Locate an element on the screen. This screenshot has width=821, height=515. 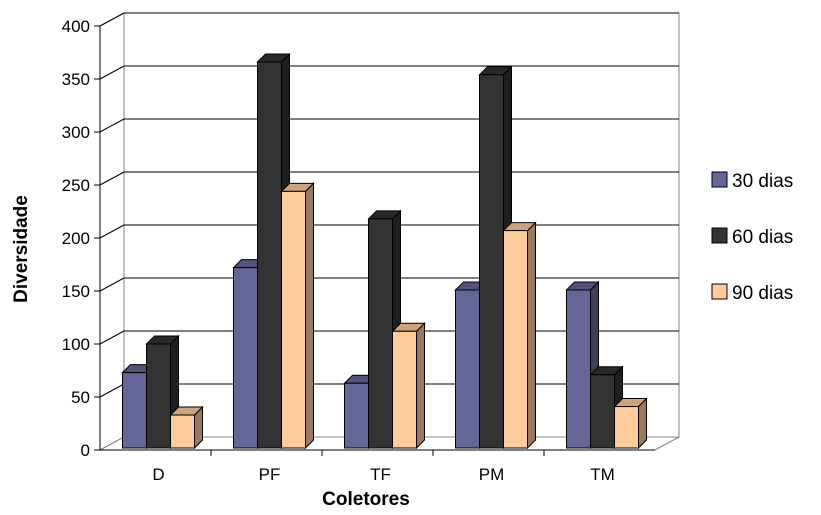
x-tick-label: PF is located at coordinates (270, 474).